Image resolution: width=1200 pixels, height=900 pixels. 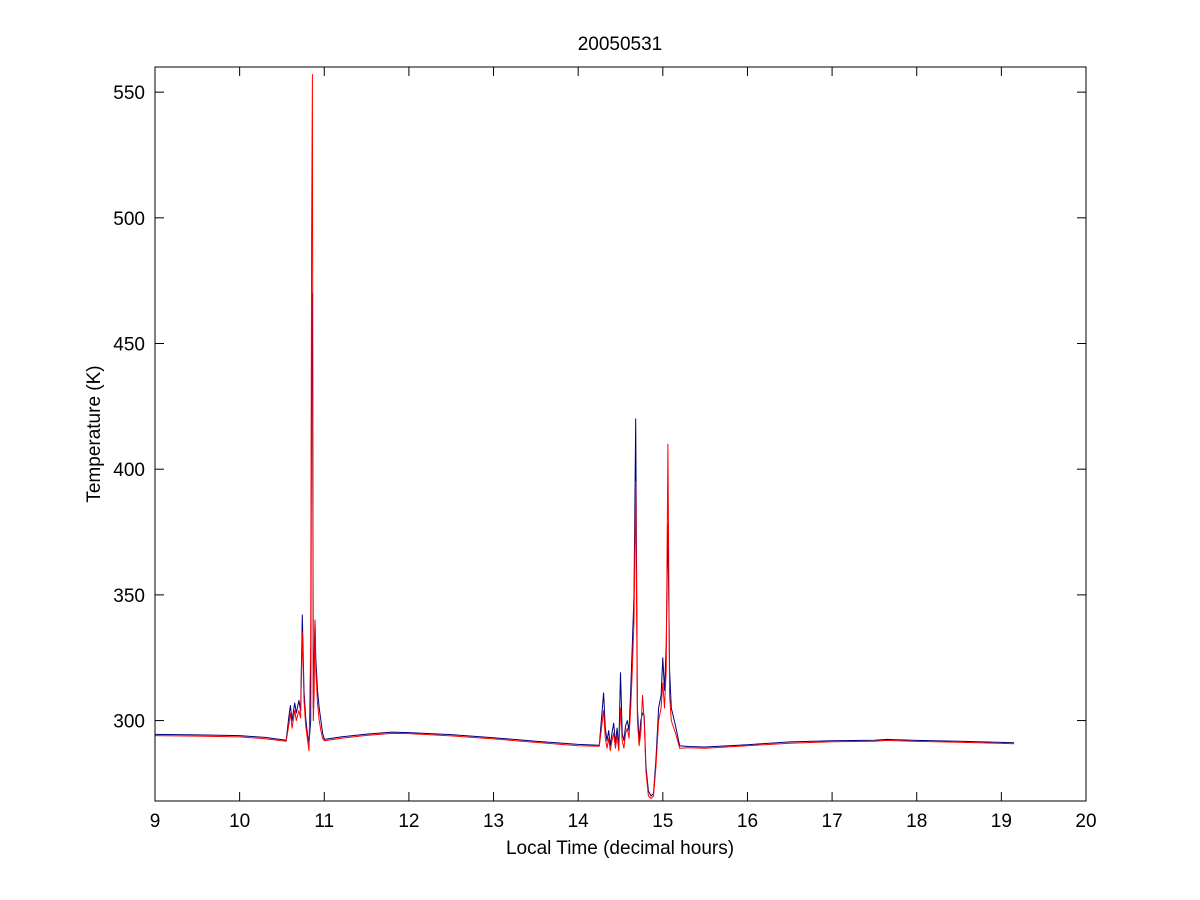 I want to click on x-tick-label: 15, so click(x=662, y=821).